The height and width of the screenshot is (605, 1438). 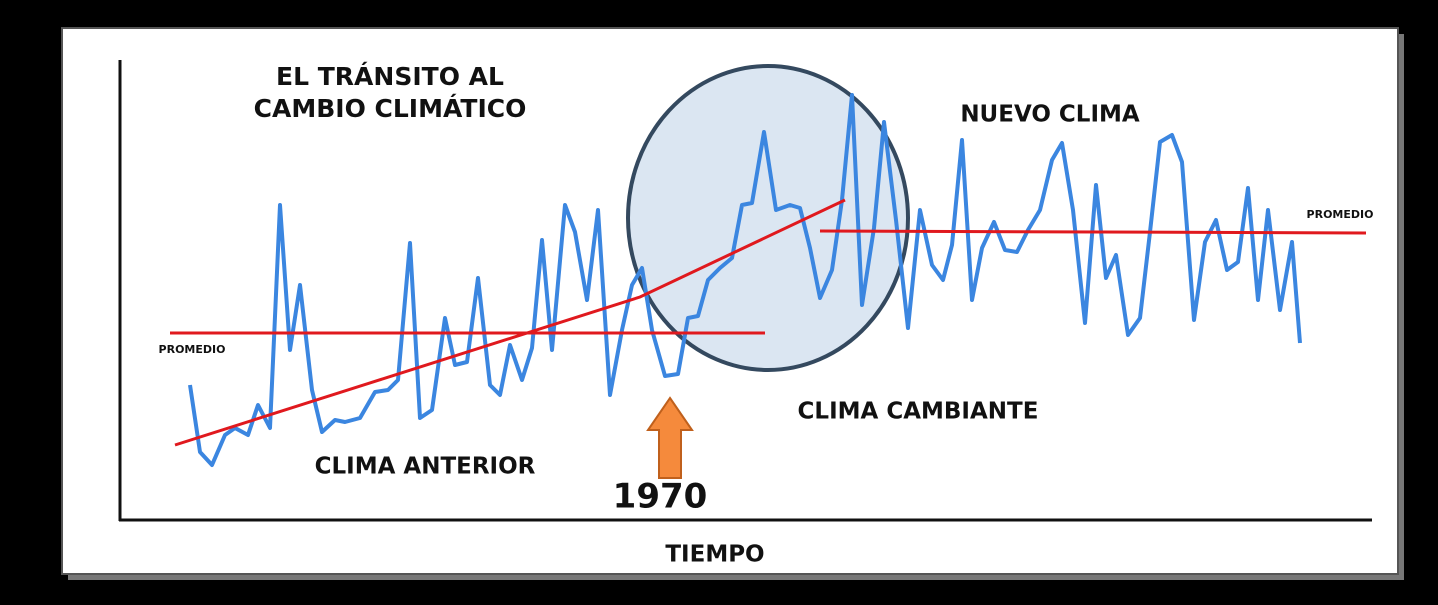 What do you see at coordinates (714, 555) in the screenshot?
I see `x-axis-label: TIEMPO` at bounding box center [714, 555].